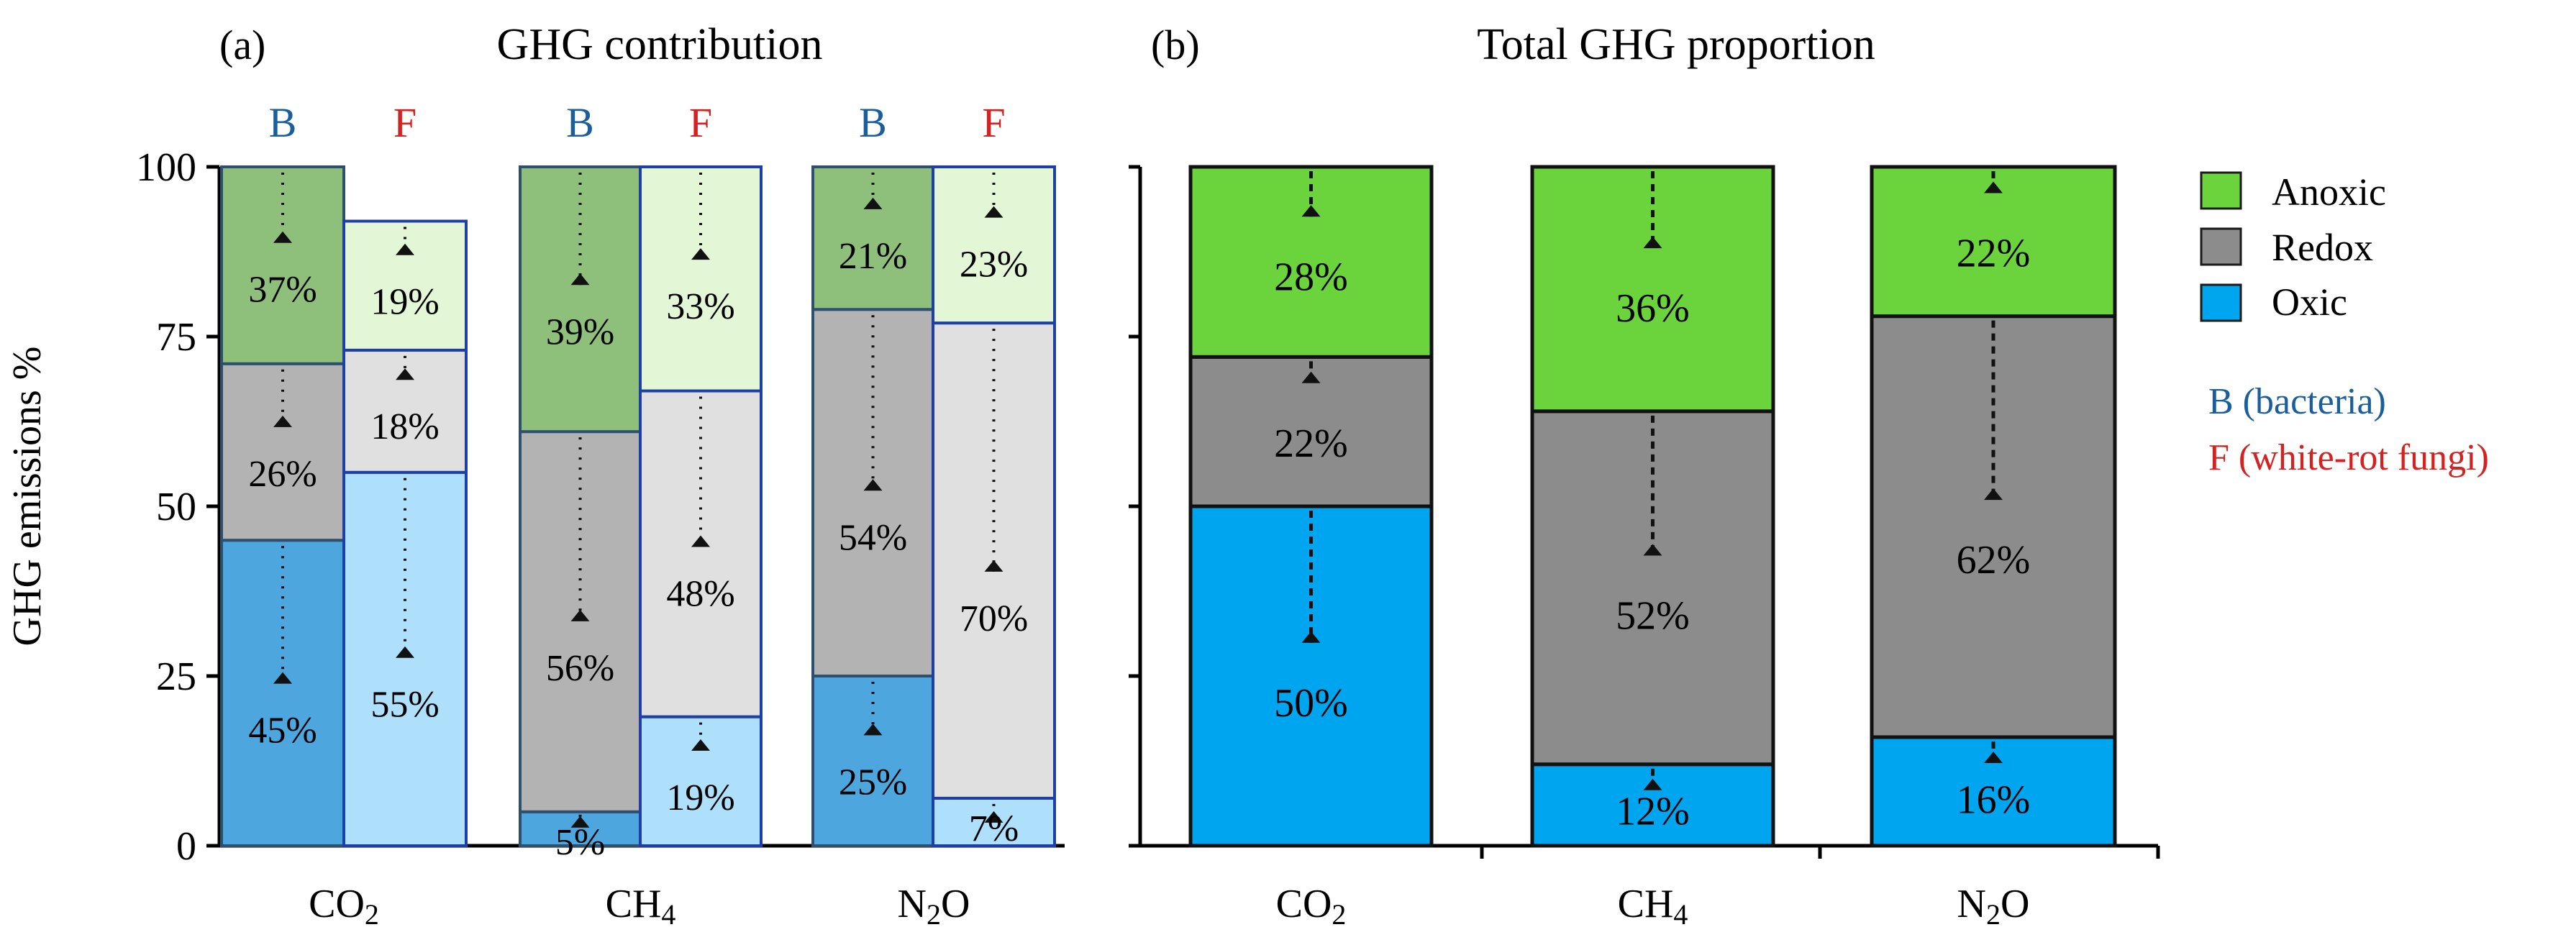 The width and height of the screenshot is (2576, 945). What do you see at coordinates (873, 122) in the screenshot?
I see `a-source-label-n-b: B` at bounding box center [873, 122].